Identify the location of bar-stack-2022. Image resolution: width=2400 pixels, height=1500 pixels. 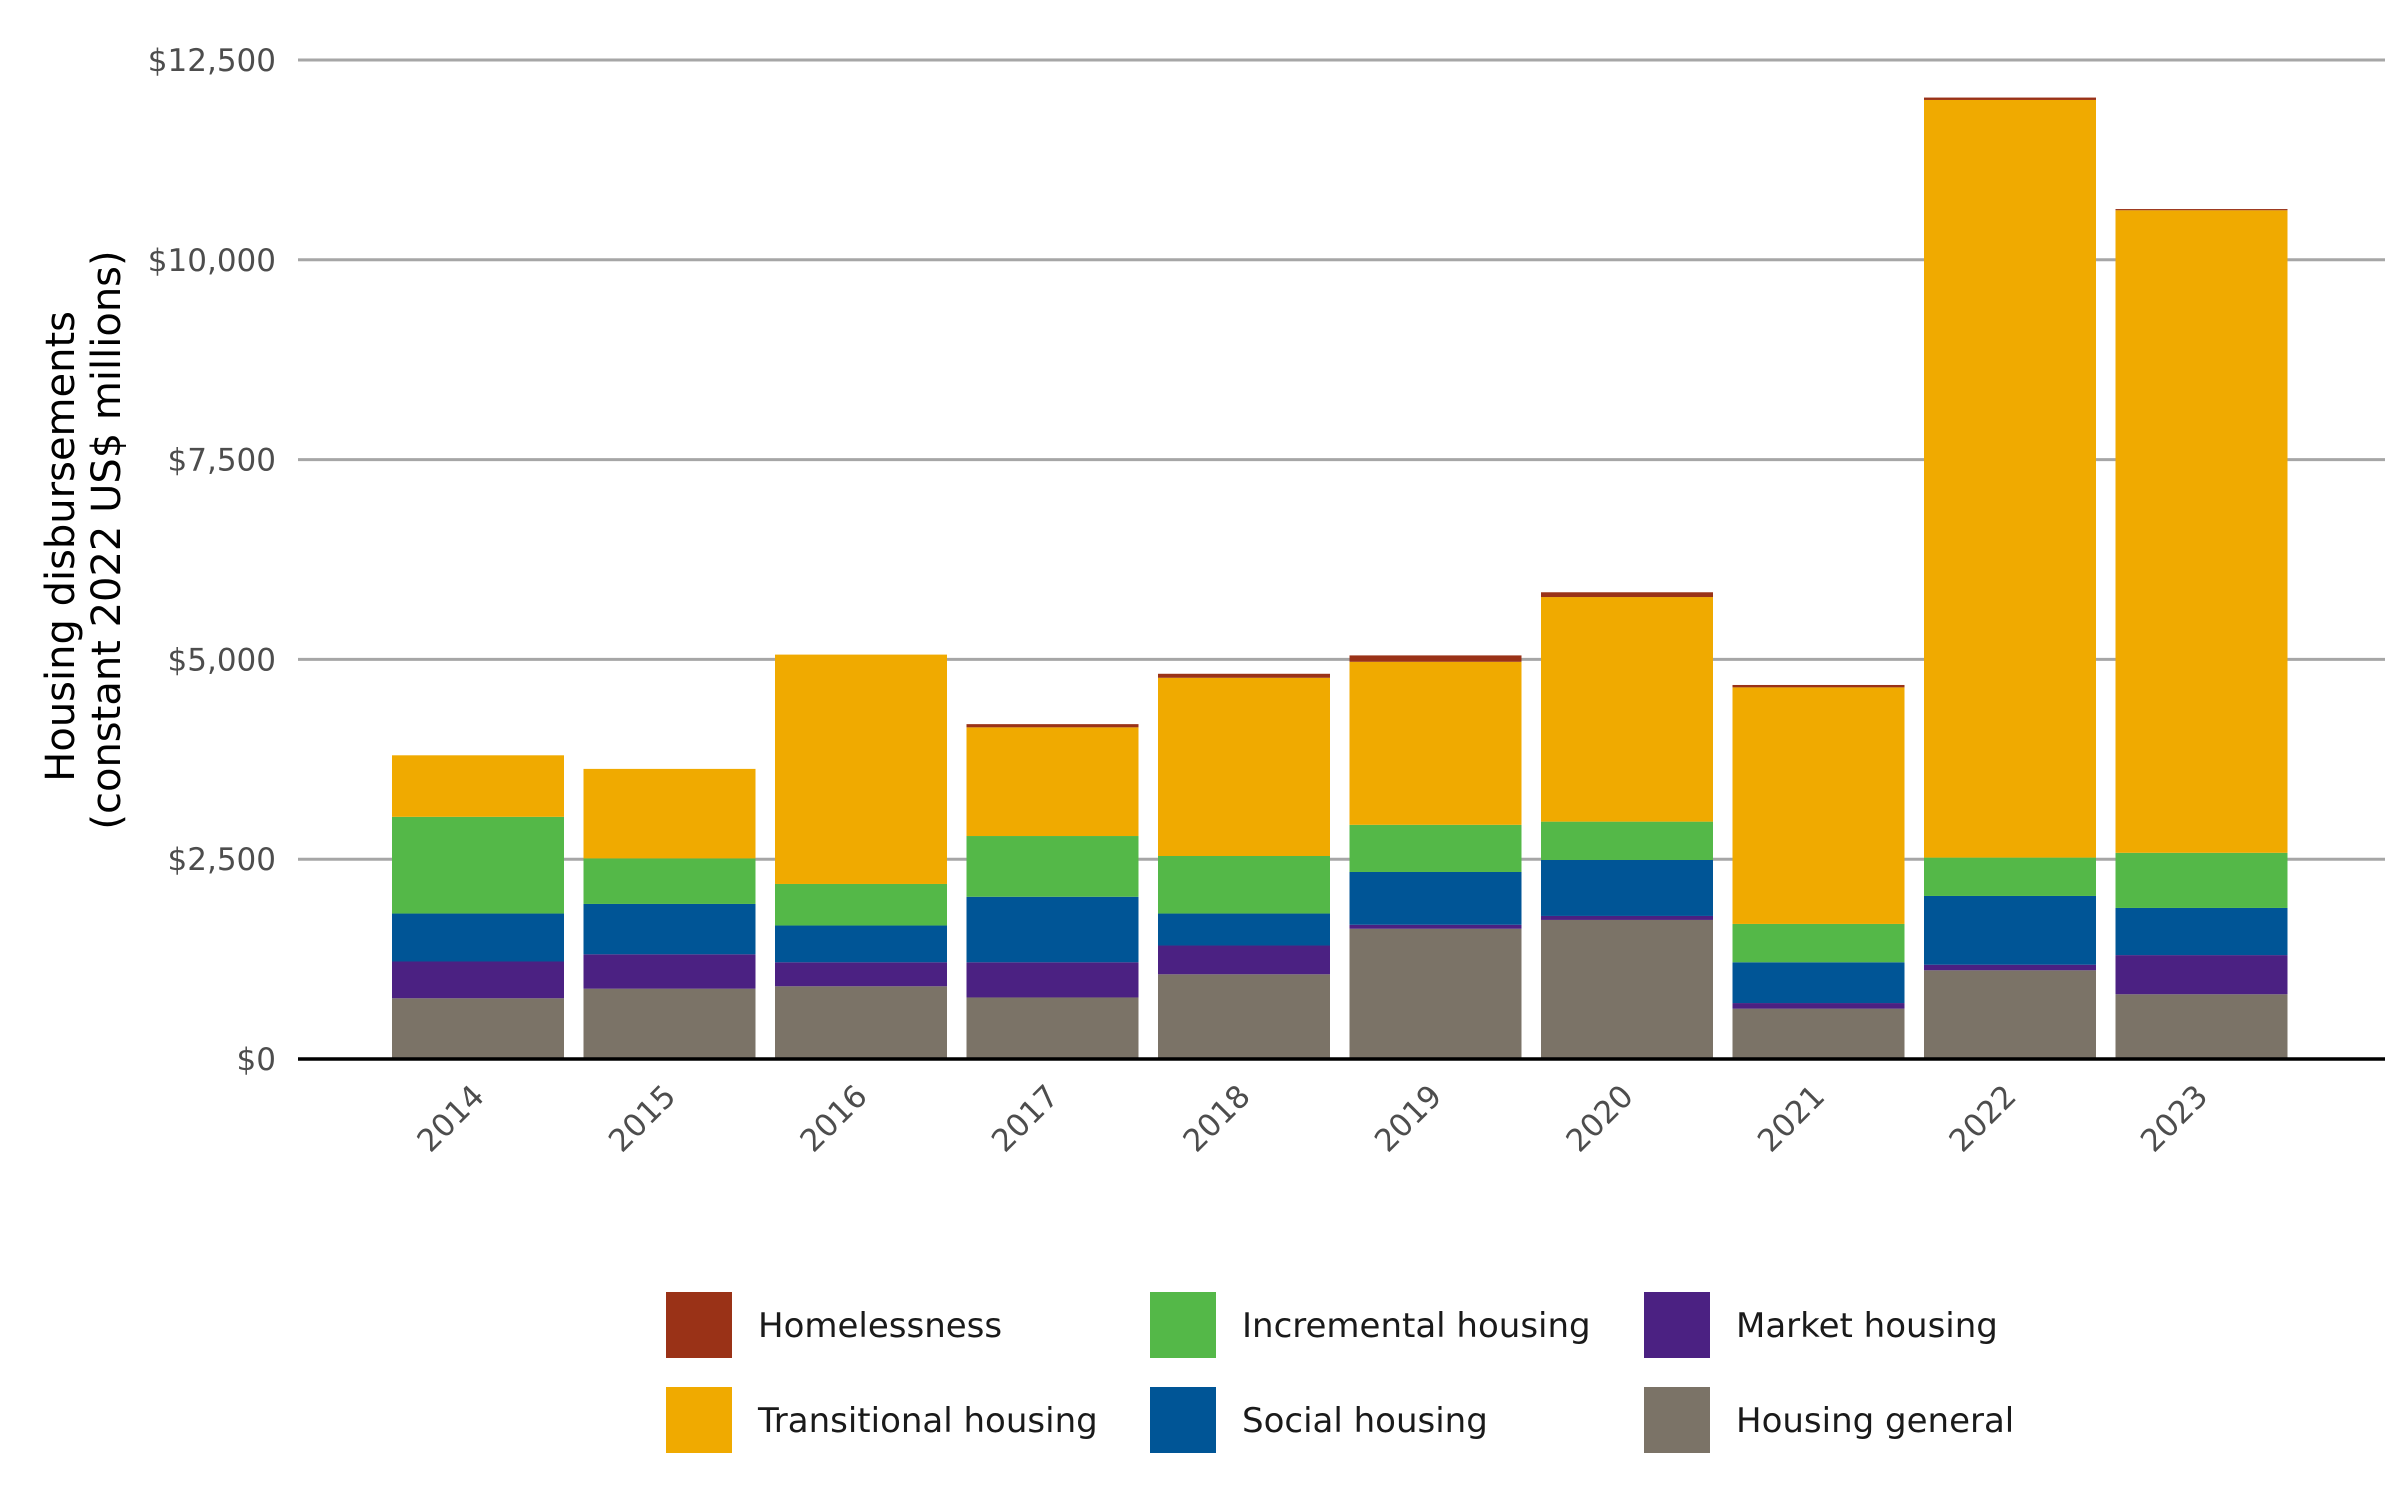
(2010, 578).